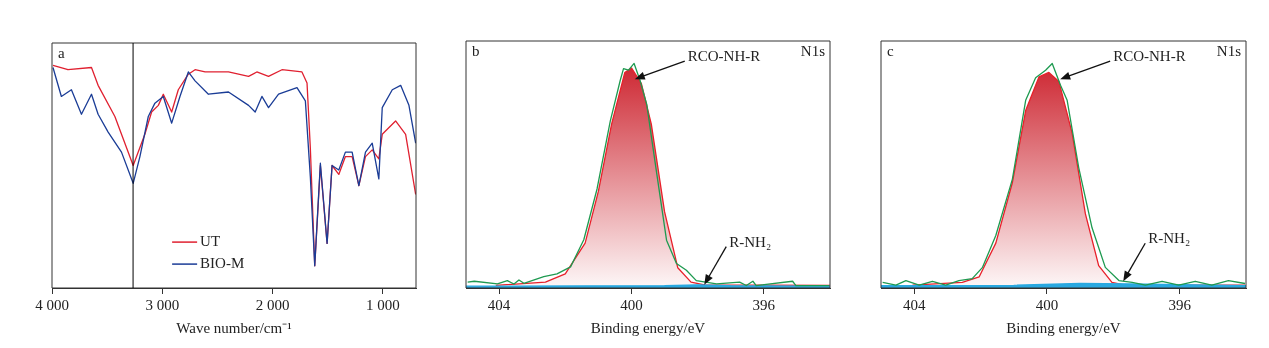  What do you see at coordinates (52, 304) in the screenshot?
I see `x-tick-label: 4 000` at bounding box center [52, 304].